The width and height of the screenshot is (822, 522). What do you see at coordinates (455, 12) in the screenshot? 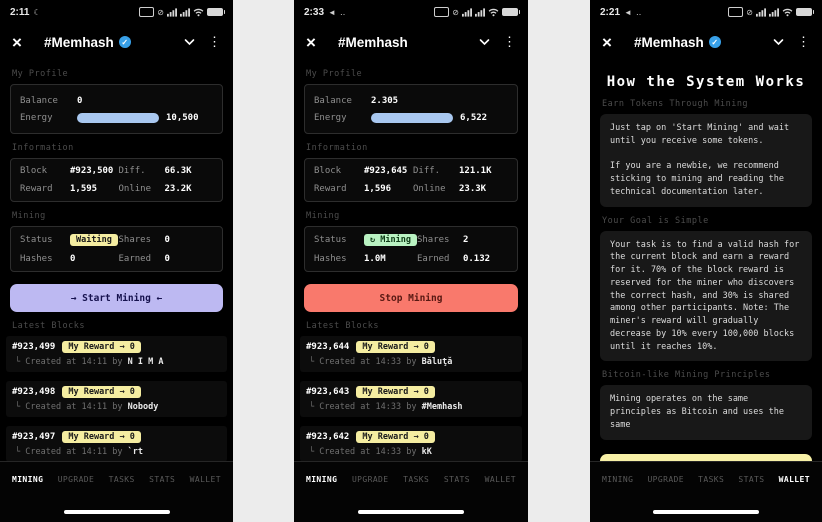
I see `dnd-icon: ⊘` at bounding box center [455, 12].